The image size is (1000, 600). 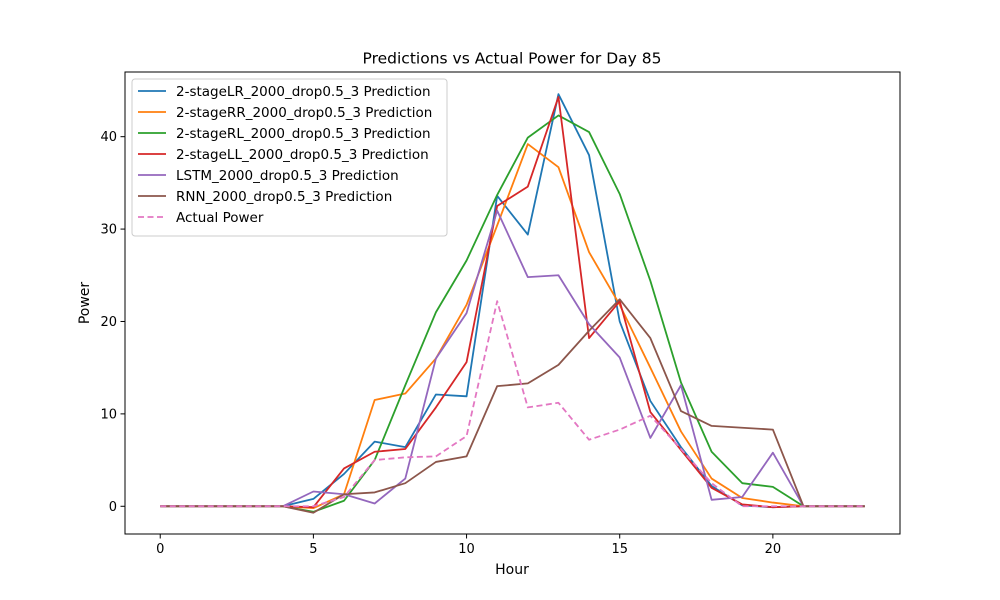 What do you see at coordinates (108, 322) in the screenshot?
I see `y-tick-label: 20` at bounding box center [108, 322].